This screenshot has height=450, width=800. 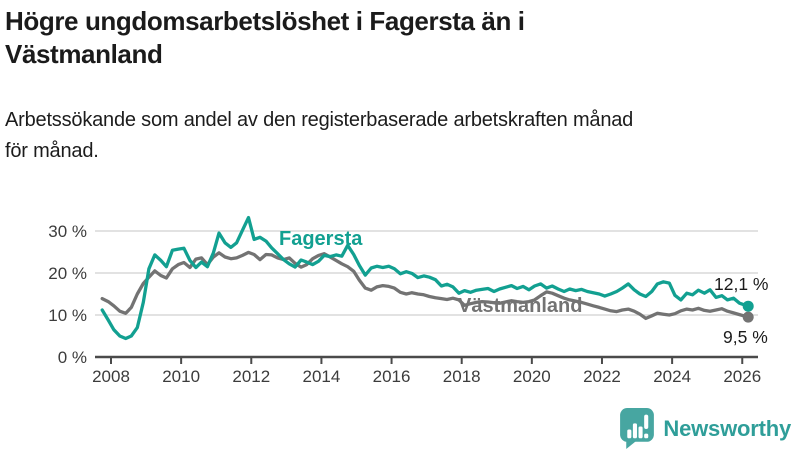 What do you see at coordinates (748, 306) in the screenshot?
I see `fagersta-end-dot` at bounding box center [748, 306].